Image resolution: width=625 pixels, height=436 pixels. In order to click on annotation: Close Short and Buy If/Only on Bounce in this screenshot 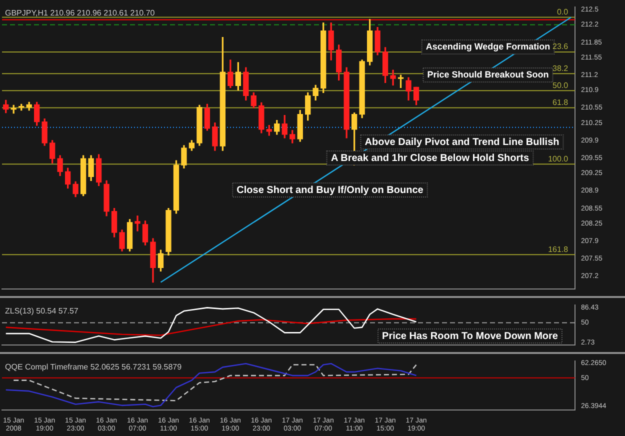, I will do `click(330, 190)`.